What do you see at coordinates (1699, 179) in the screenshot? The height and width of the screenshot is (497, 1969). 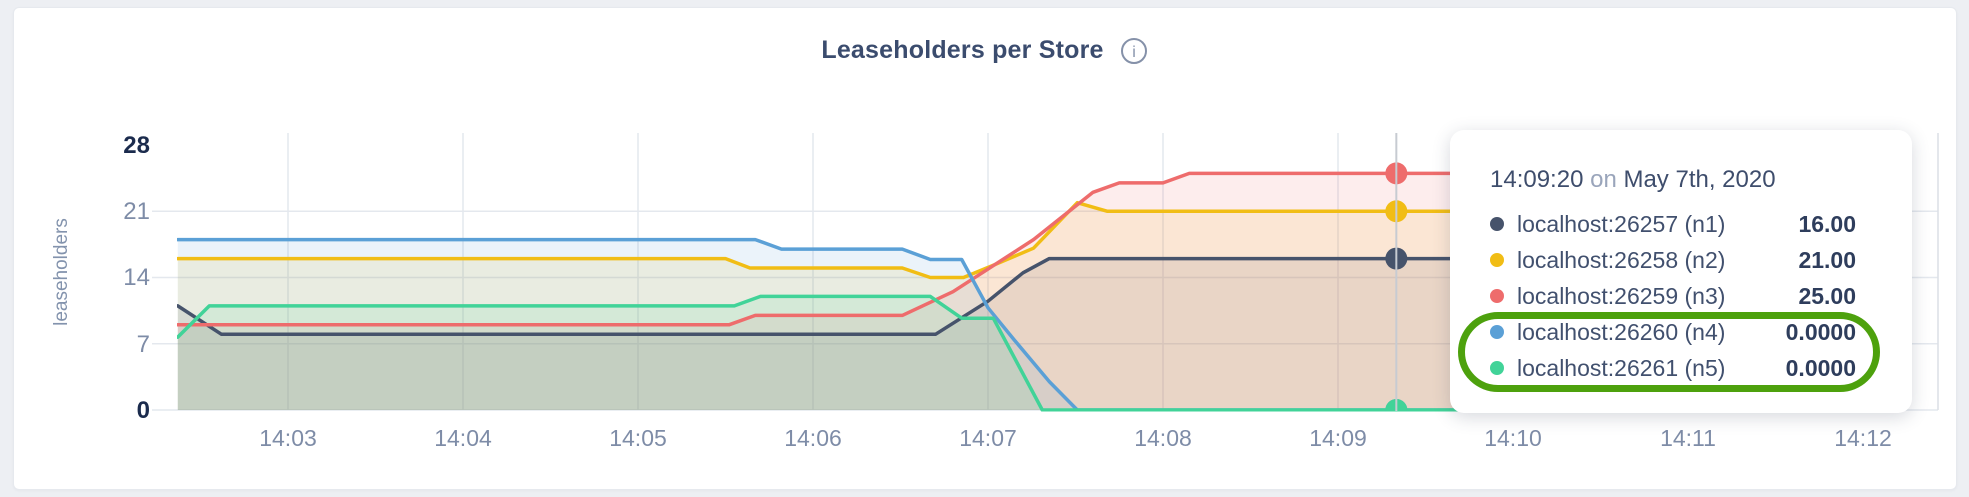 I see `tooltip-date: May 7th, 2020` at bounding box center [1699, 179].